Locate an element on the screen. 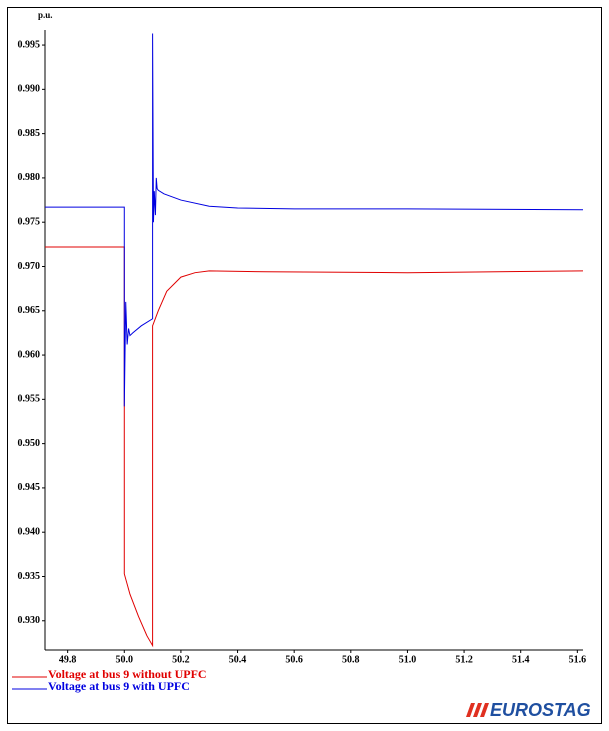 The width and height of the screenshot is (609, 731). y-tick-label: 0.940 is located at coordinates (29, 531).